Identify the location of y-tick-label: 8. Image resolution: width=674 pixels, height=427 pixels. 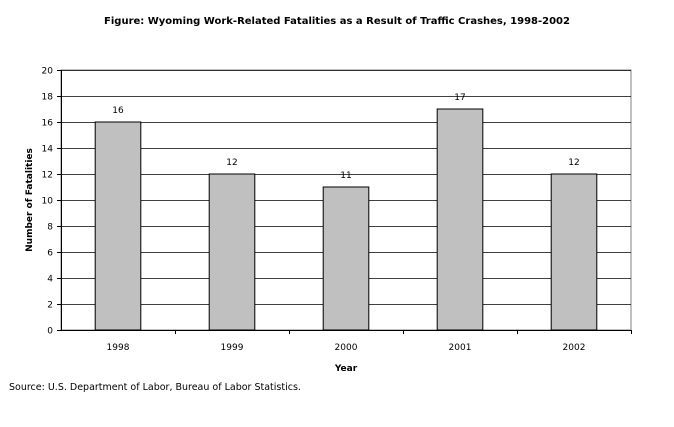
(50, 228).